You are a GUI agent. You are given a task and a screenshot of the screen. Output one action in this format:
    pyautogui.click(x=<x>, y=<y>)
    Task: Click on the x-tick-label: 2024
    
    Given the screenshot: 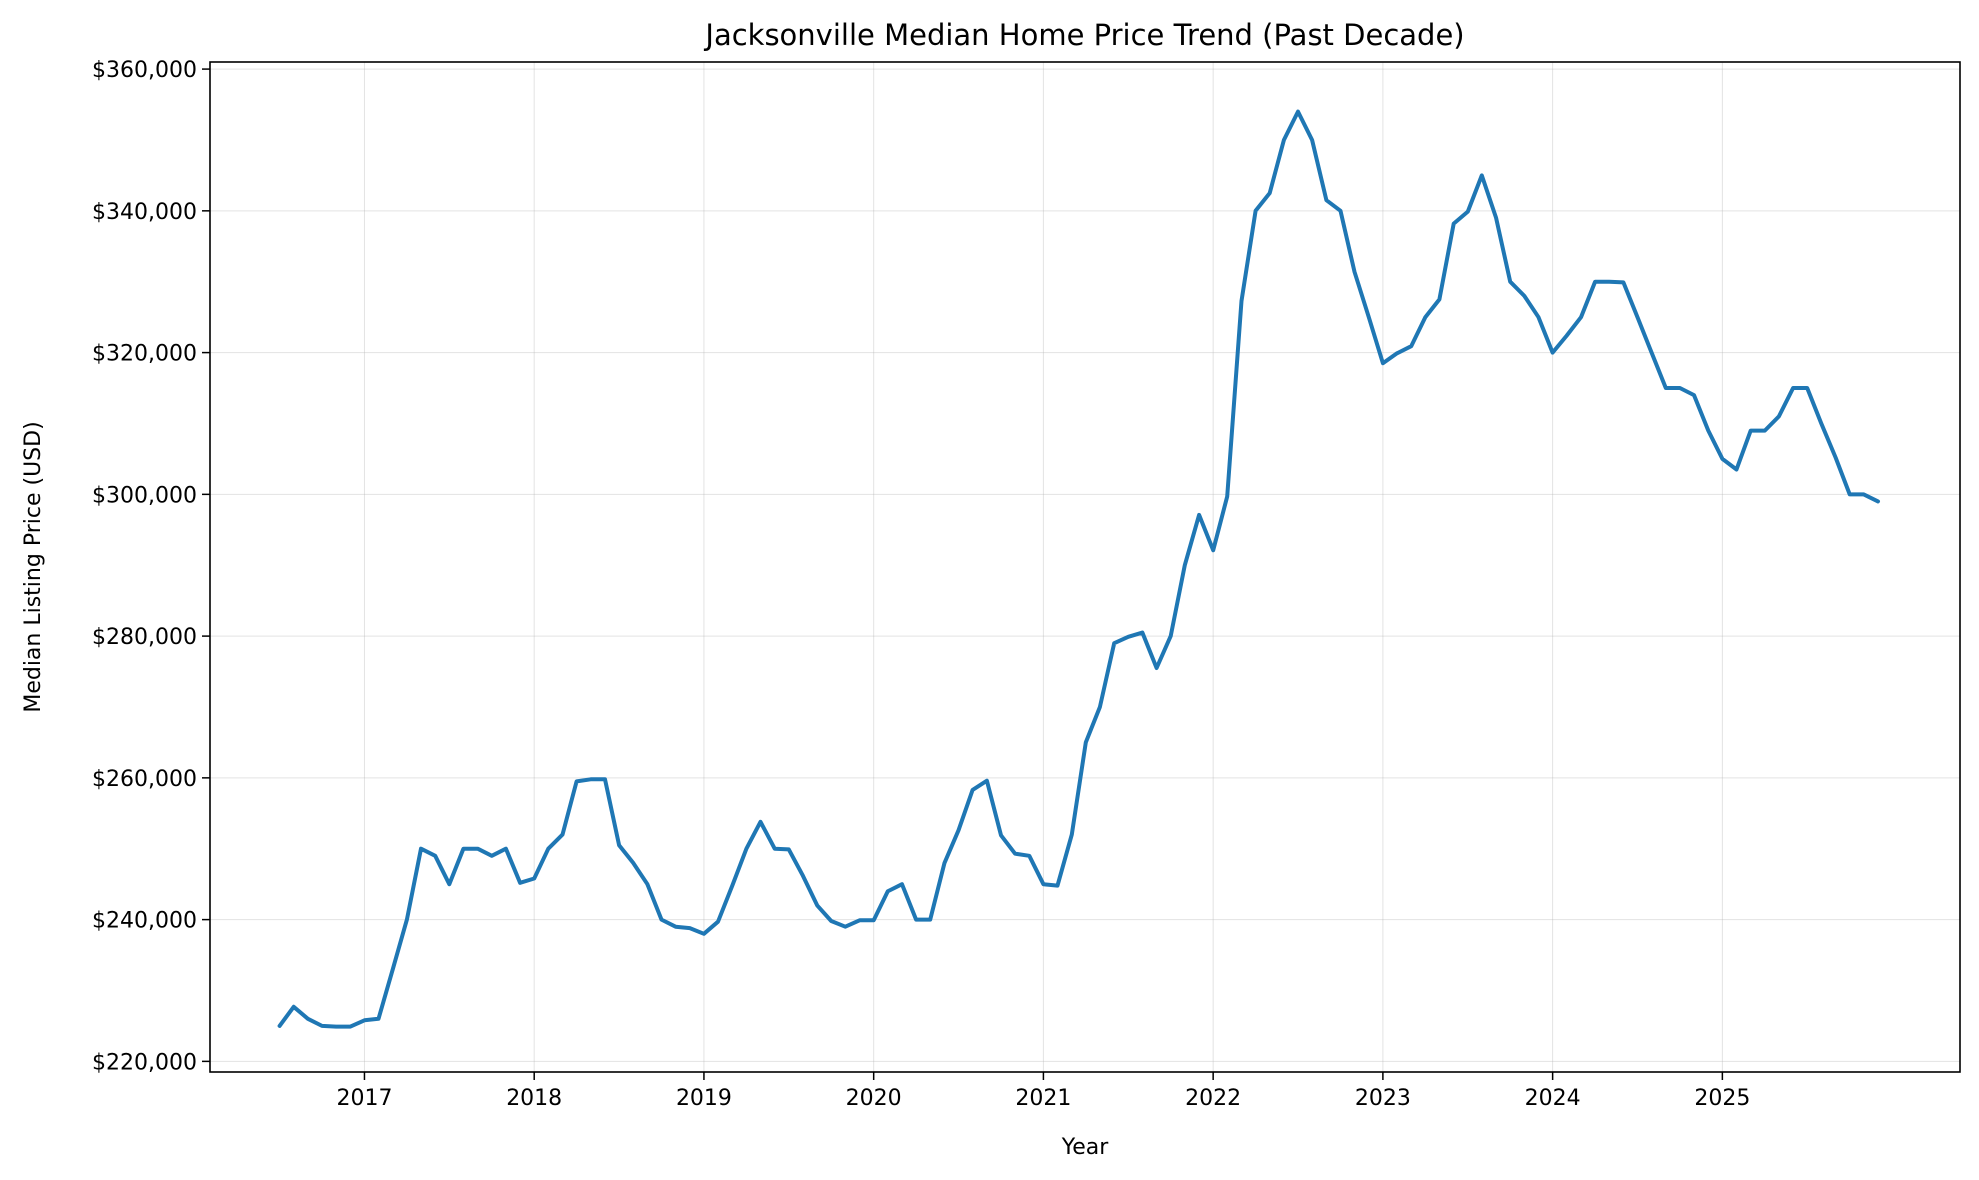 What is the action you would take?
    pyautogui.click(x=1553, y=1098)
    